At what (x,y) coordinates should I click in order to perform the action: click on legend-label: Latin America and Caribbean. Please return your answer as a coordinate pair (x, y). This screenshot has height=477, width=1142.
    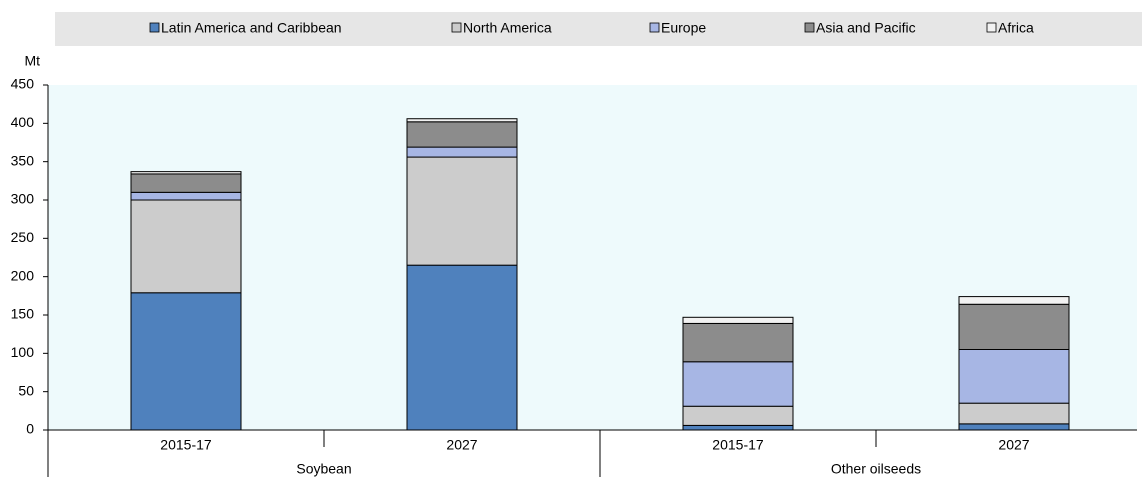
    Looking at the image, I should click on (251, 28).